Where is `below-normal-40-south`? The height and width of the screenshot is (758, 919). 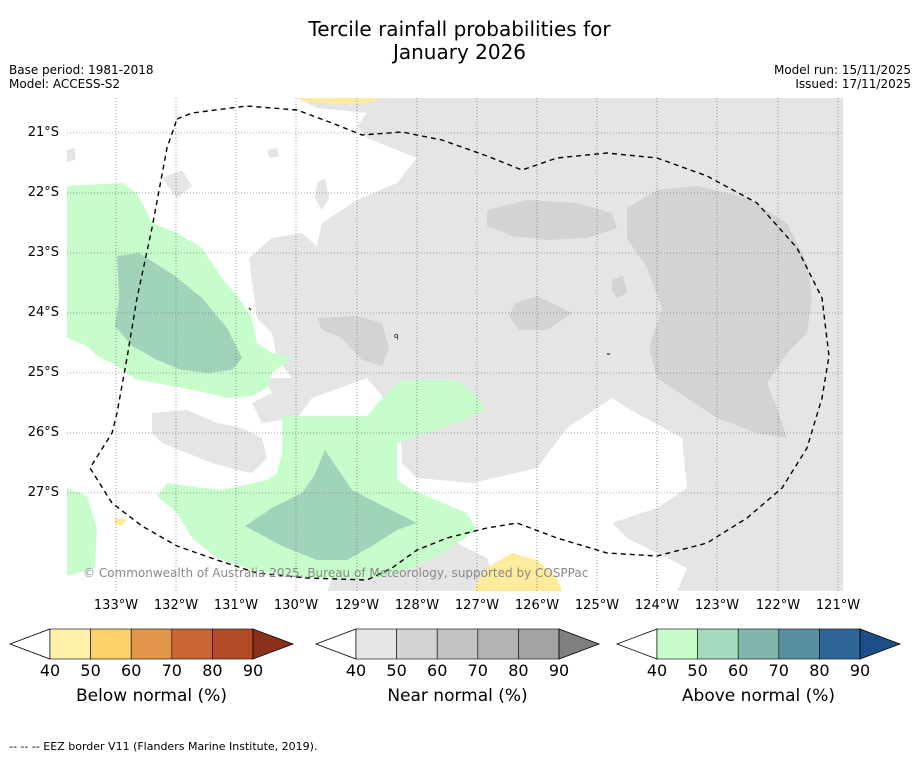
below-normal-40-south is located at coordinates (517, 572).